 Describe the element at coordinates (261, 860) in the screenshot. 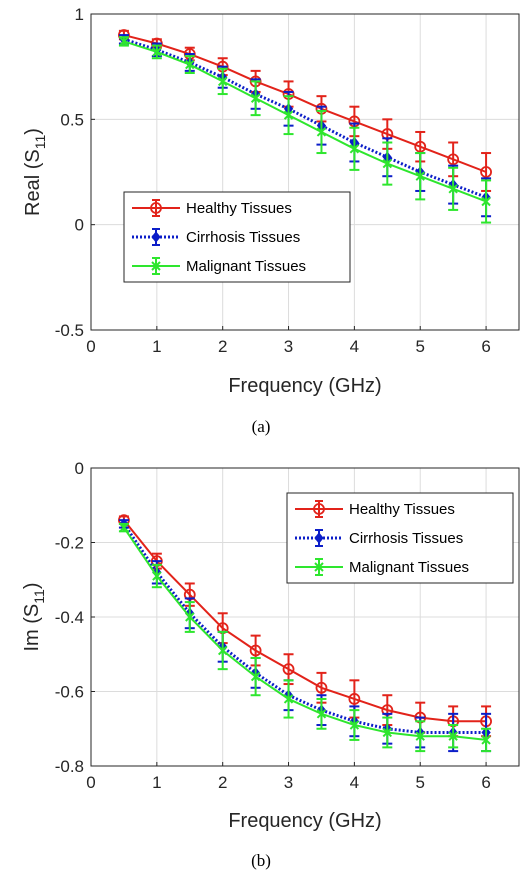

I see `panel-caption: (b)` at that location.